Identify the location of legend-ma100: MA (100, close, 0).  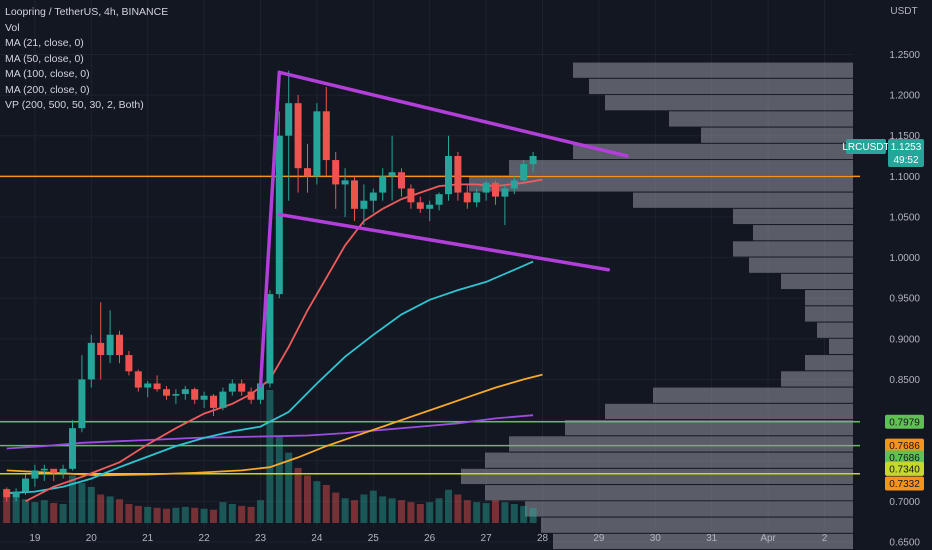
(47, 74).